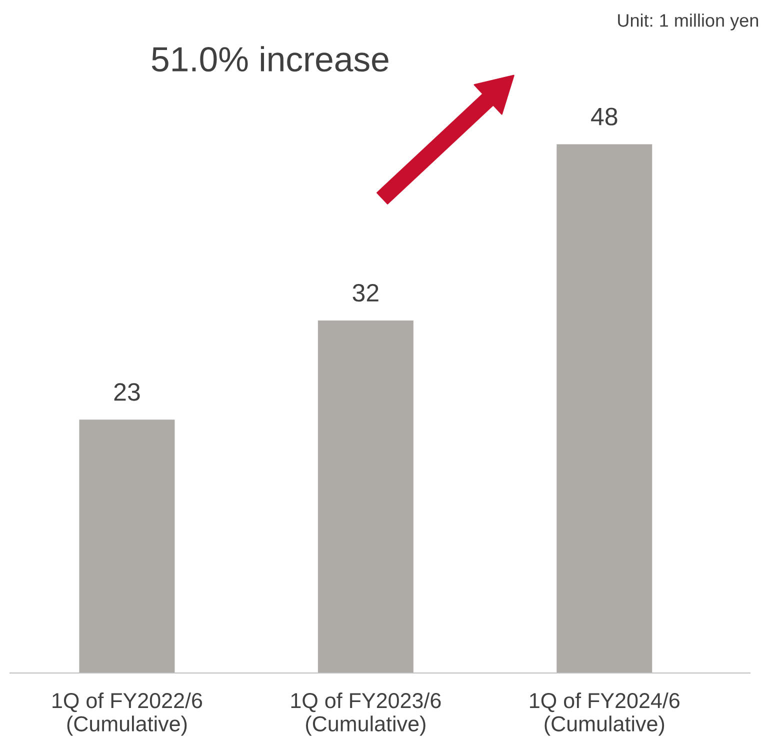  I want to click on text: 51.0% increase, so click(270, 59).